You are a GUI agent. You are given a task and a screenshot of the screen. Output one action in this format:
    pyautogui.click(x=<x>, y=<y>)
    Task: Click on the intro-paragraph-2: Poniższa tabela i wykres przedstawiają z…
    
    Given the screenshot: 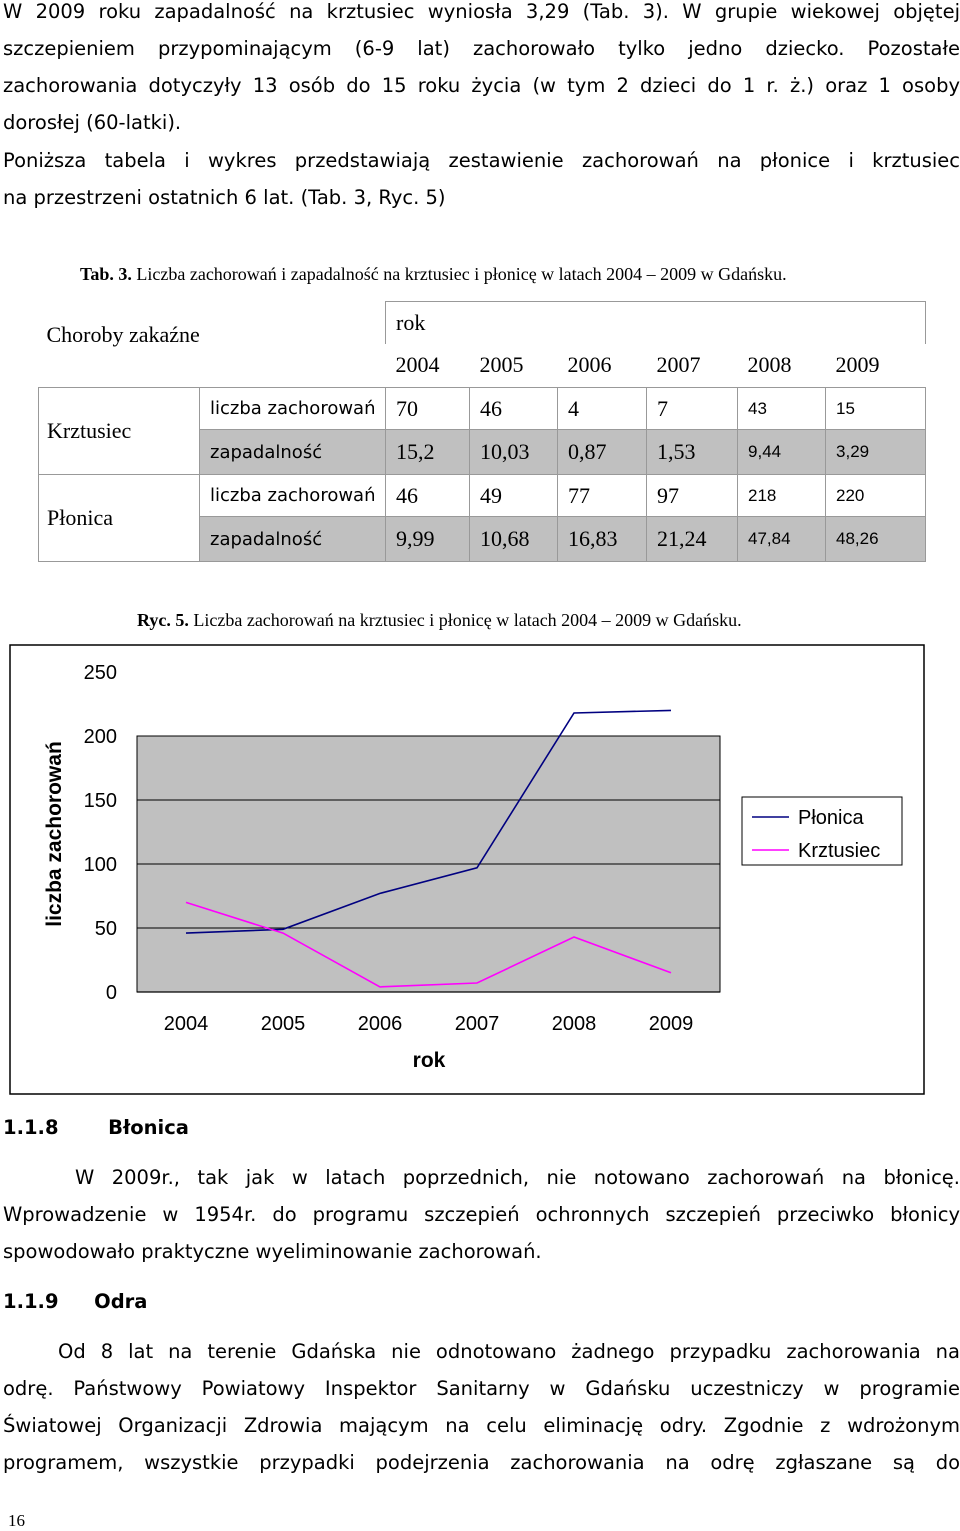 What is the action you would take?
    pyautogui.click(x=481, y=179)
    